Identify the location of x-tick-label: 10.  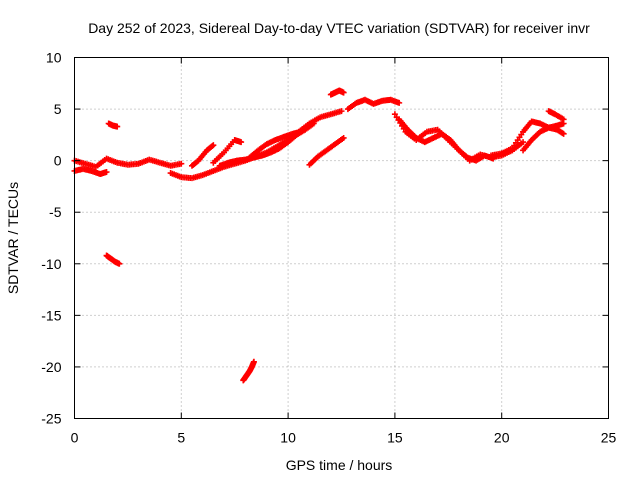
(288, 438).